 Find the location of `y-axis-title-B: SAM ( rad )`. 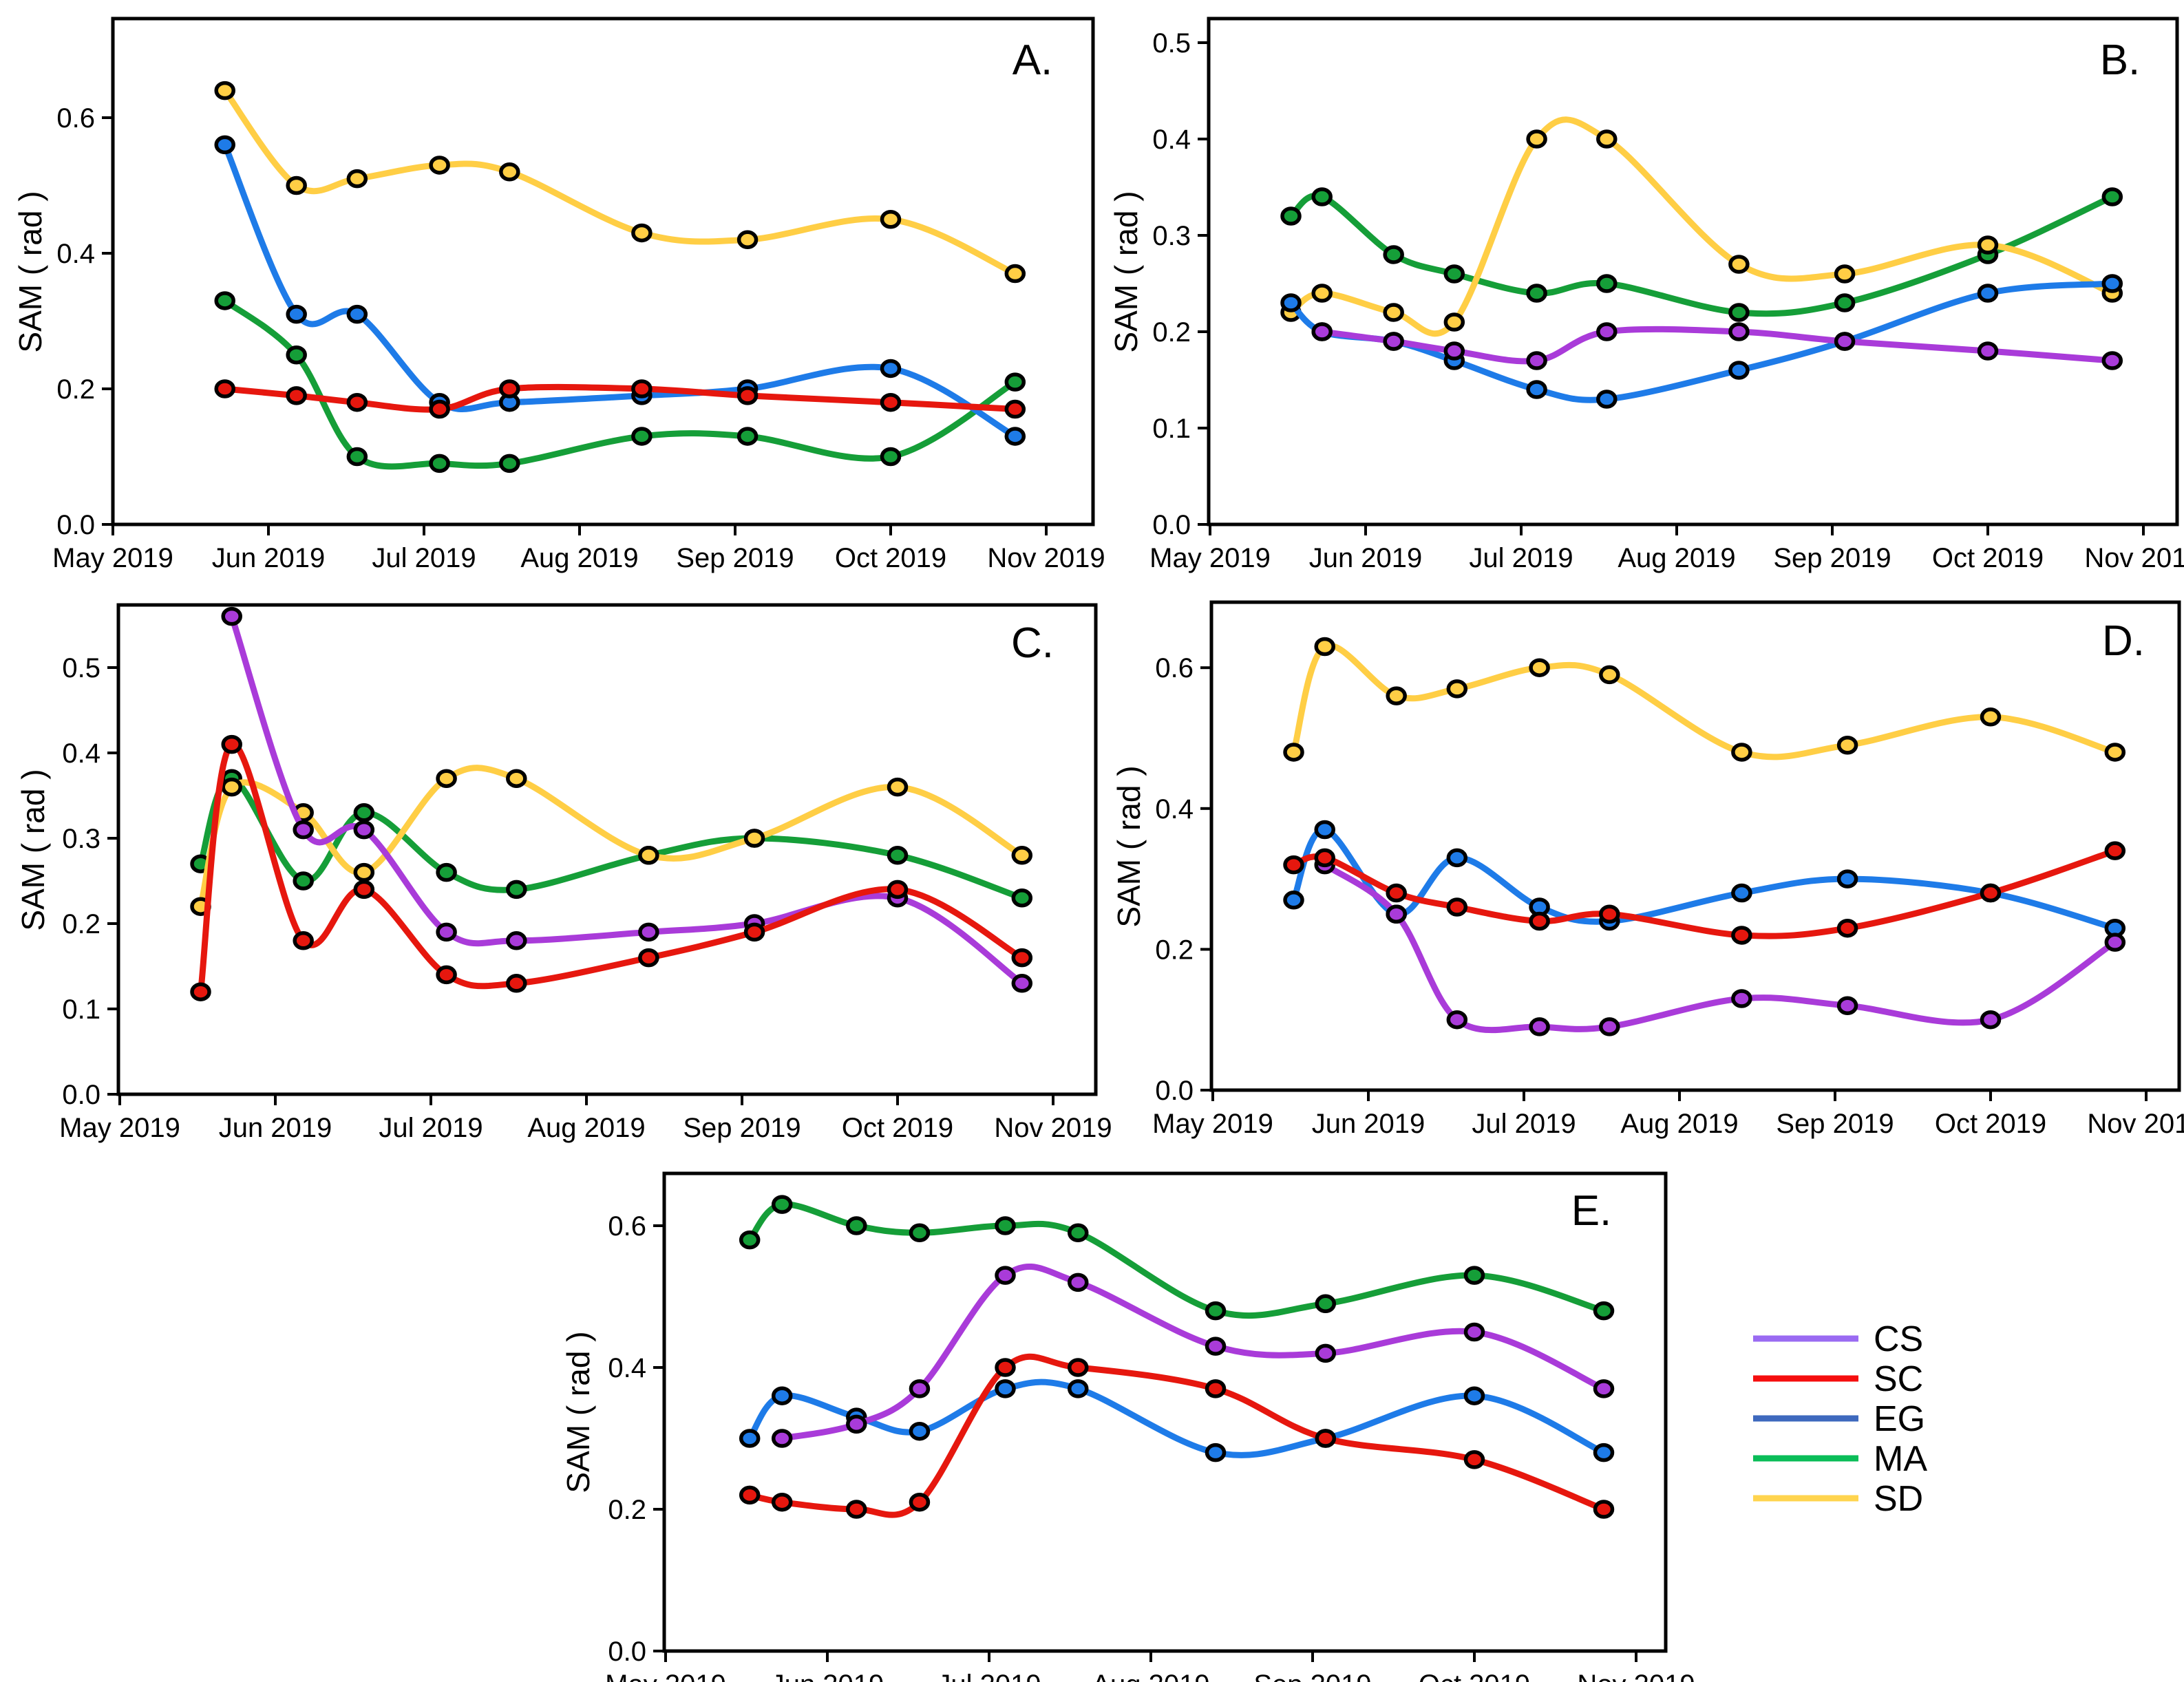

y-axis-title-B: SAM ( rad ) is located at coordinates (1126, 271).